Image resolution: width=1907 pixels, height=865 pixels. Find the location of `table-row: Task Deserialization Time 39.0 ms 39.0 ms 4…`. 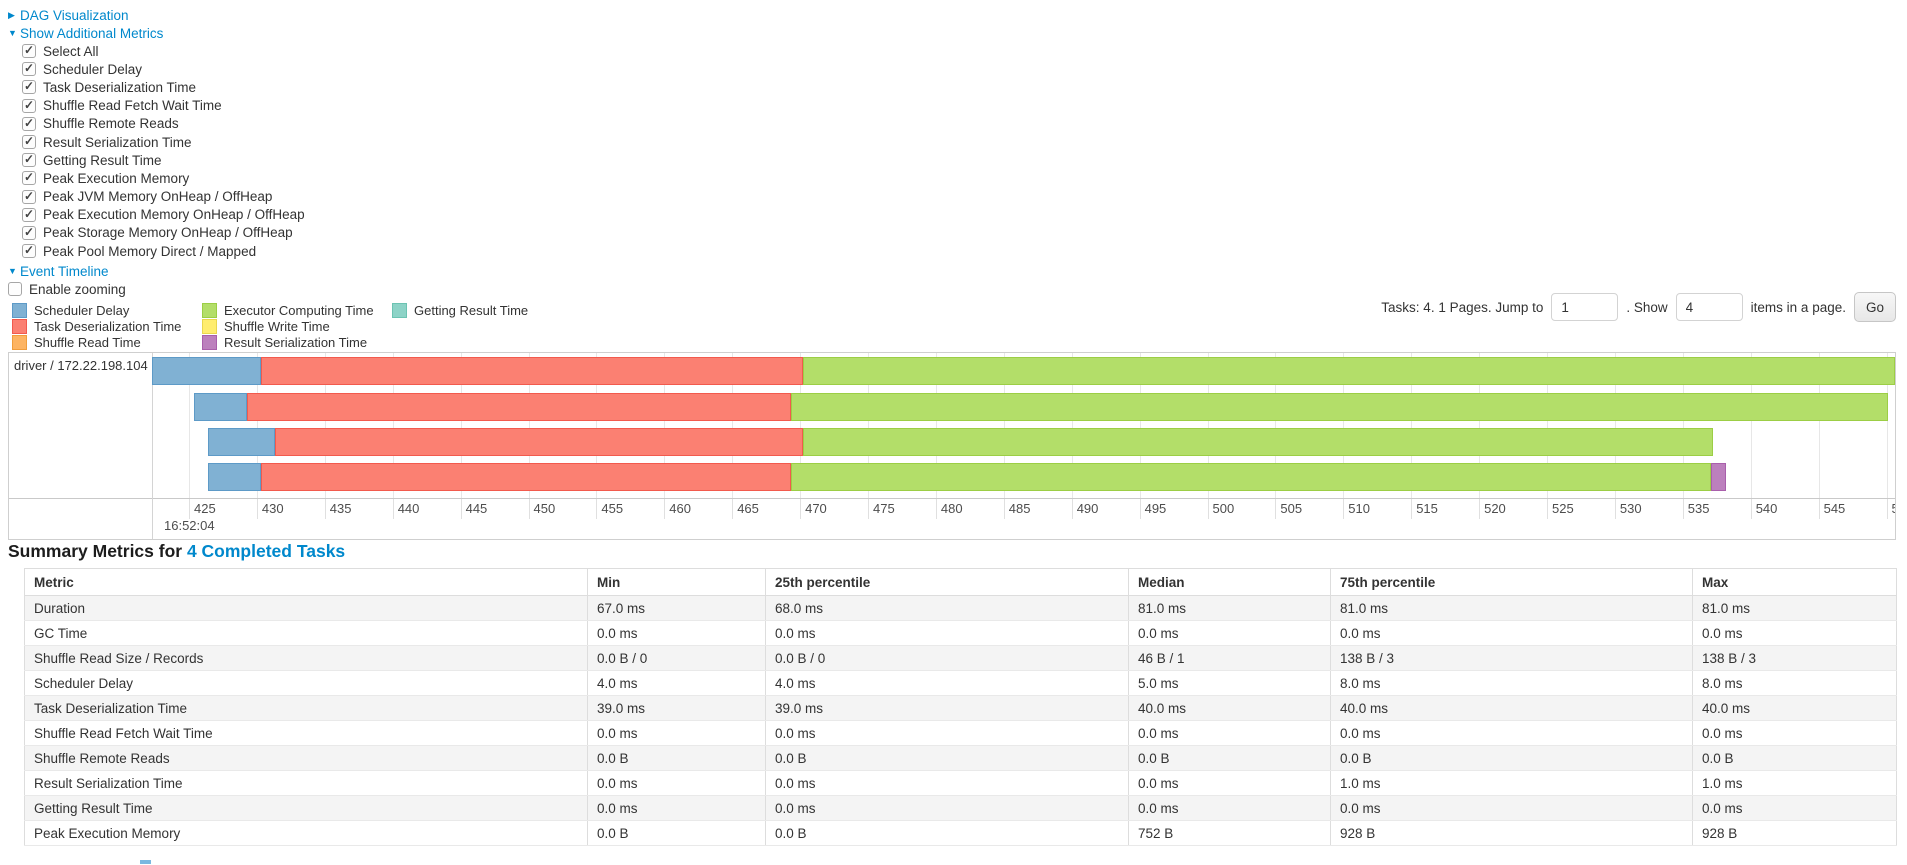

table-row: Task Deserialization Time 39.0 ms 39.0 ms 4… is located at coordinates (960, 708).